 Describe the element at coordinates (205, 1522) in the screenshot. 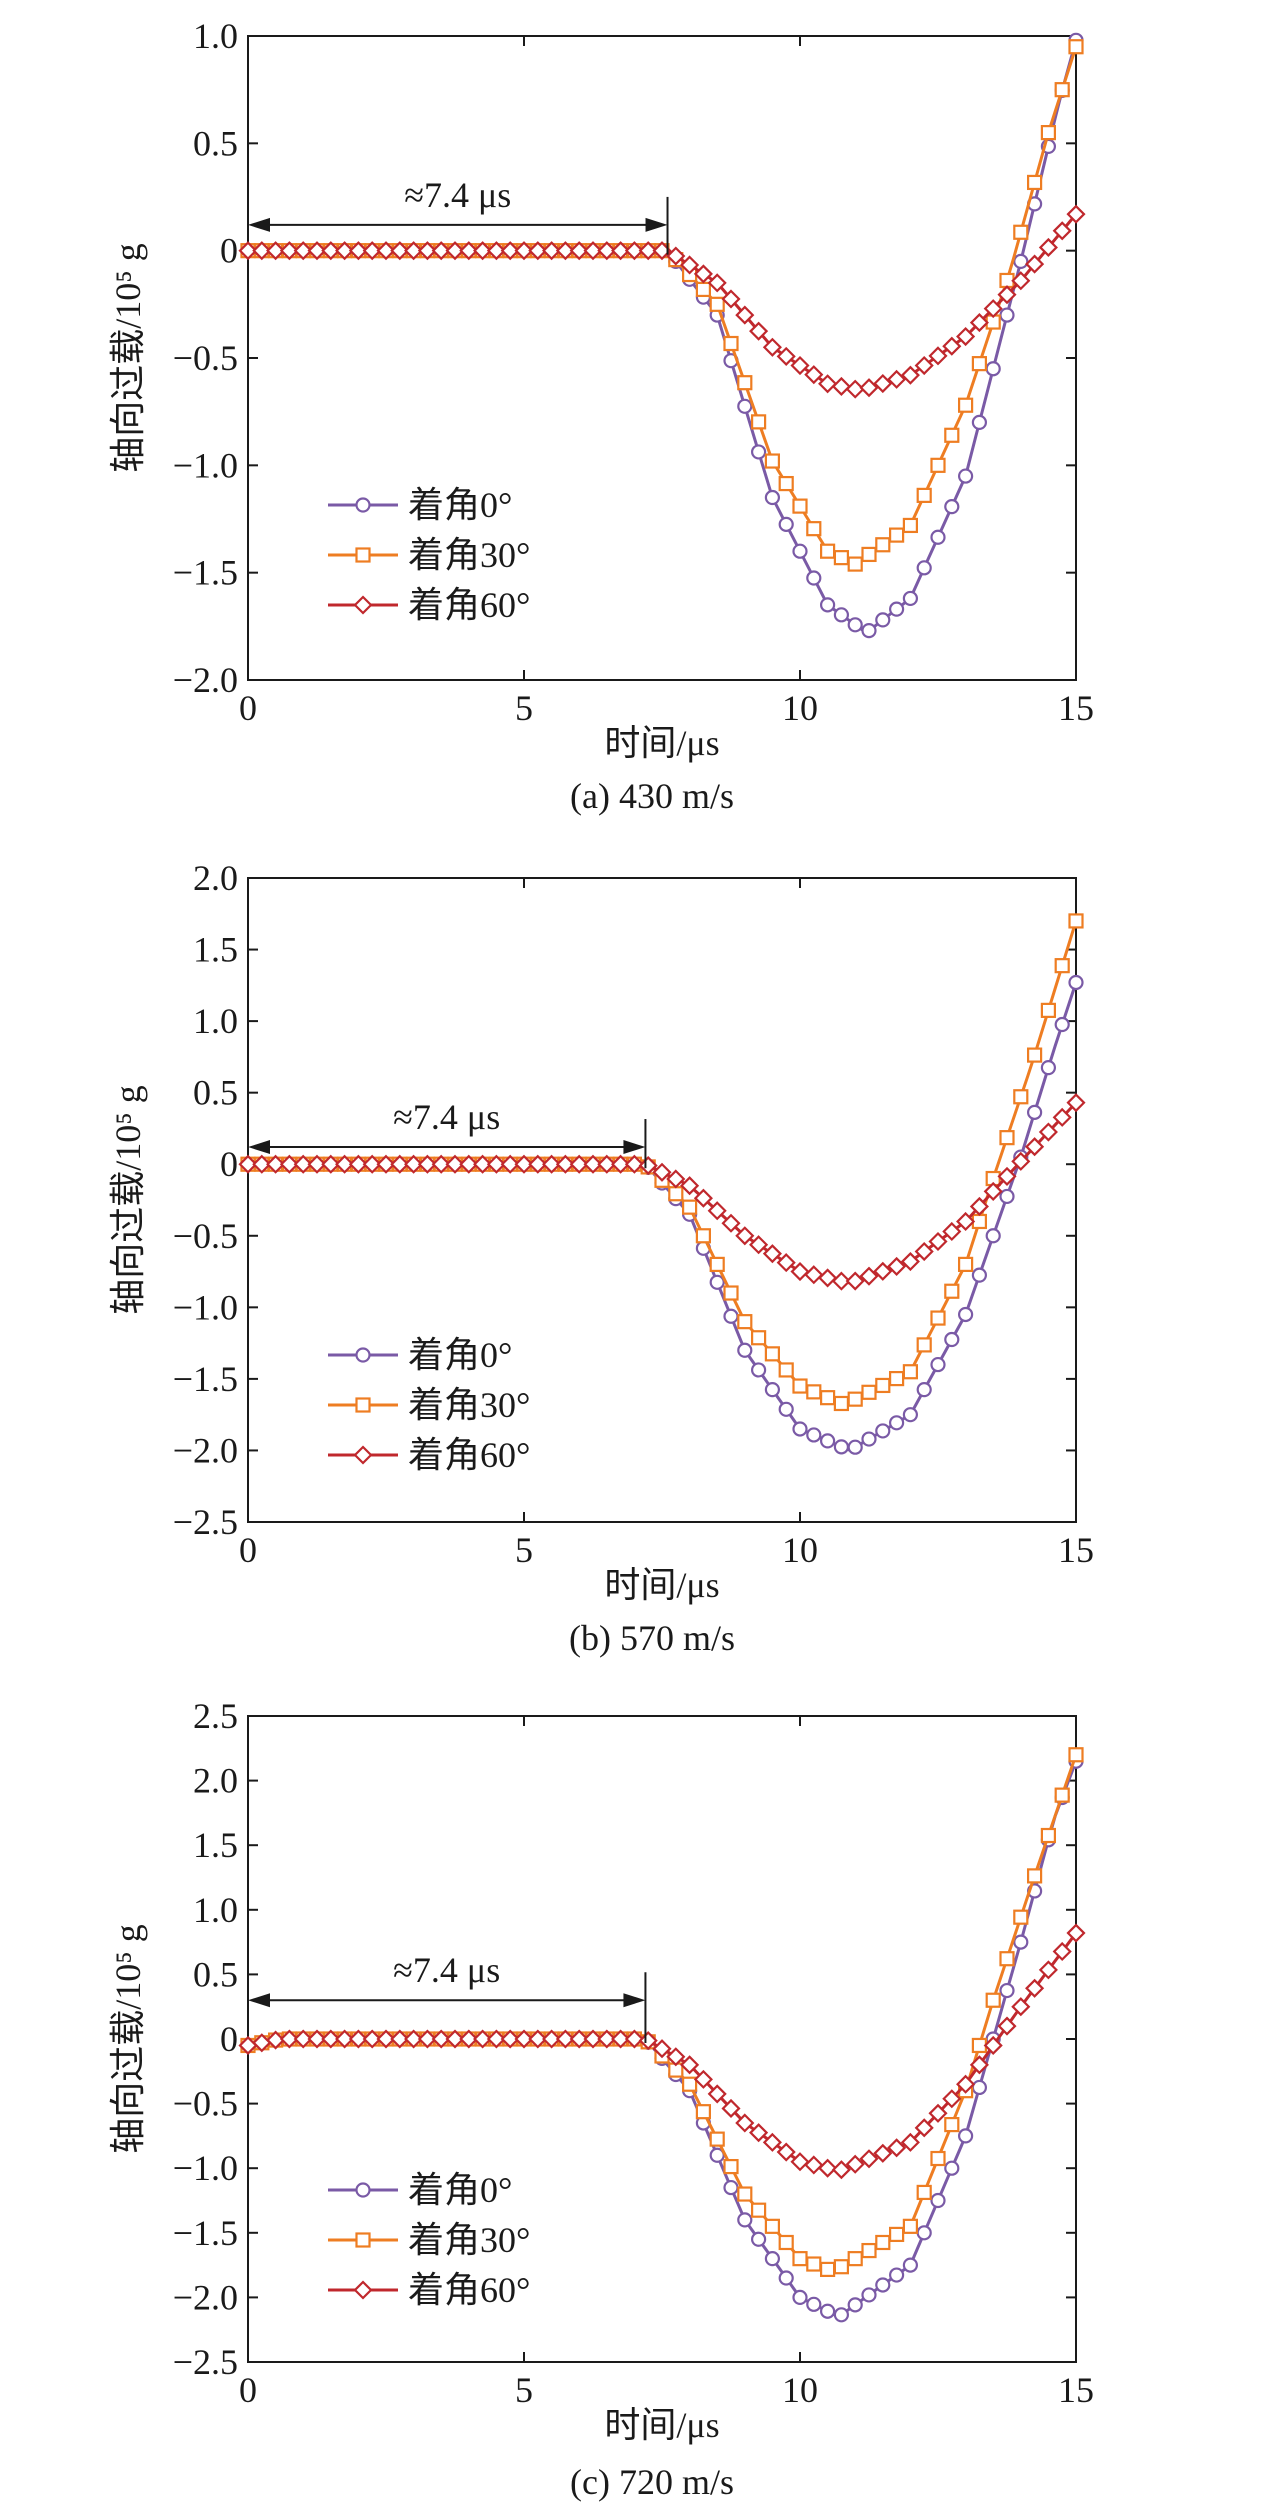

I see `y-tick-label: −2.5` at that location.